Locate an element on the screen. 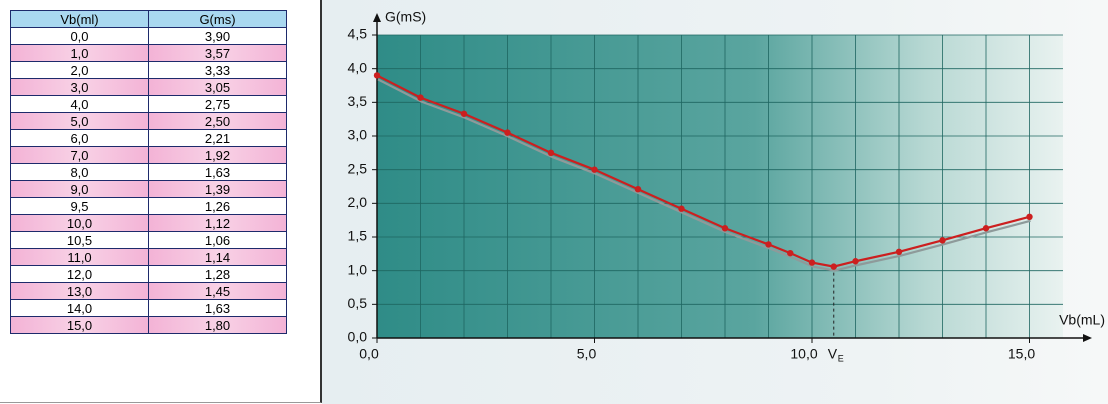 This screenshot has height=404, width=1108. y-tick-label: 2,0 is located at coordinates (358, 202).